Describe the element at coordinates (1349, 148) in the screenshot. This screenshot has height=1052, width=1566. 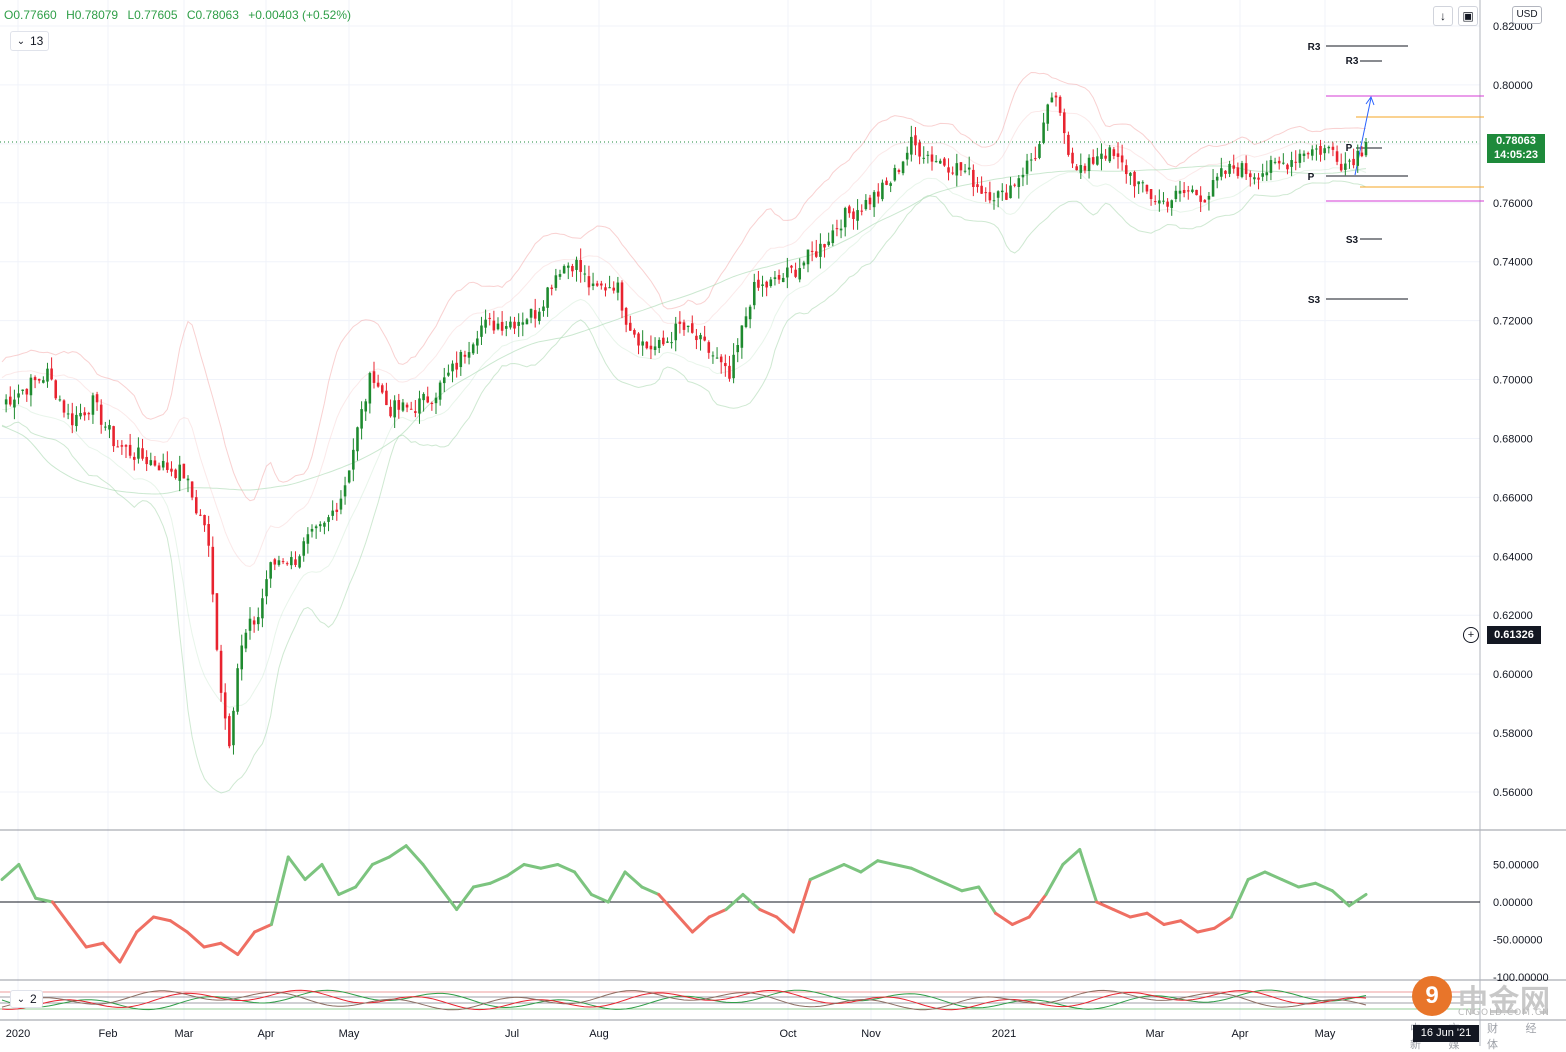
I see `pivot-label: P` at that location.